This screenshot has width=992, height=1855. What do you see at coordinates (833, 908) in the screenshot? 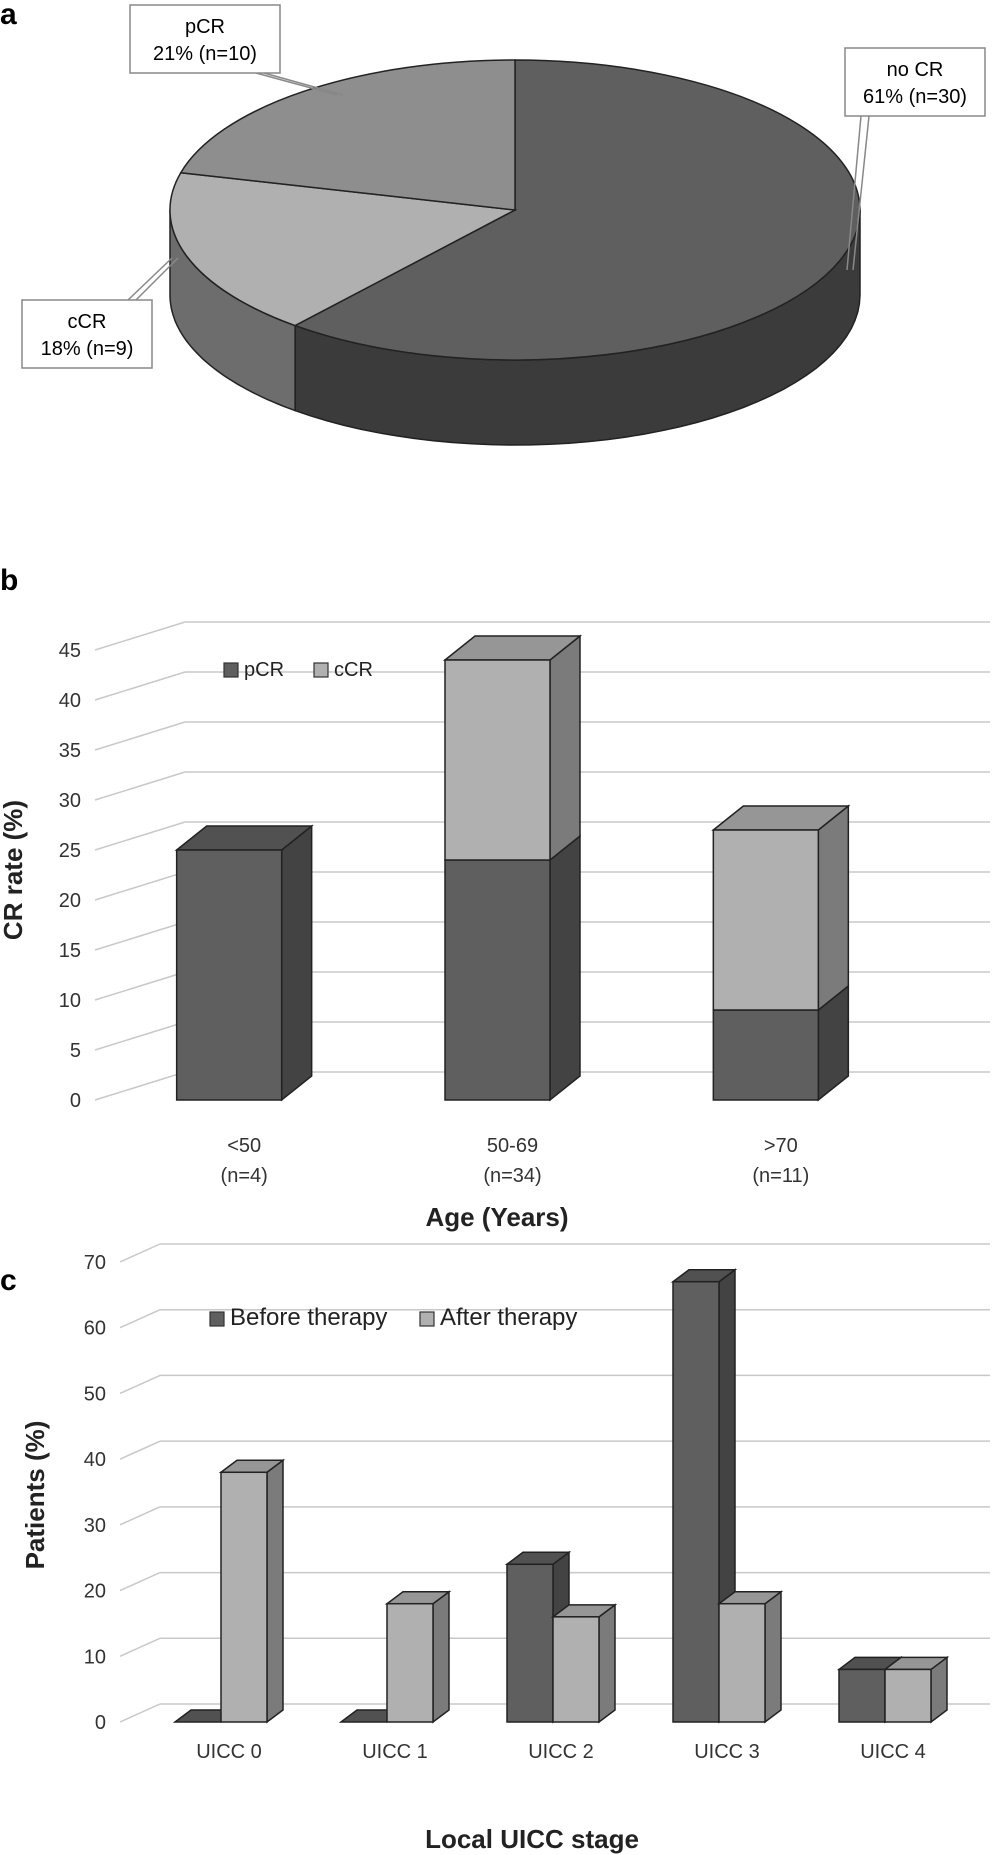
I see `bar-70-ccr-side` at bounding box center [833, 908].